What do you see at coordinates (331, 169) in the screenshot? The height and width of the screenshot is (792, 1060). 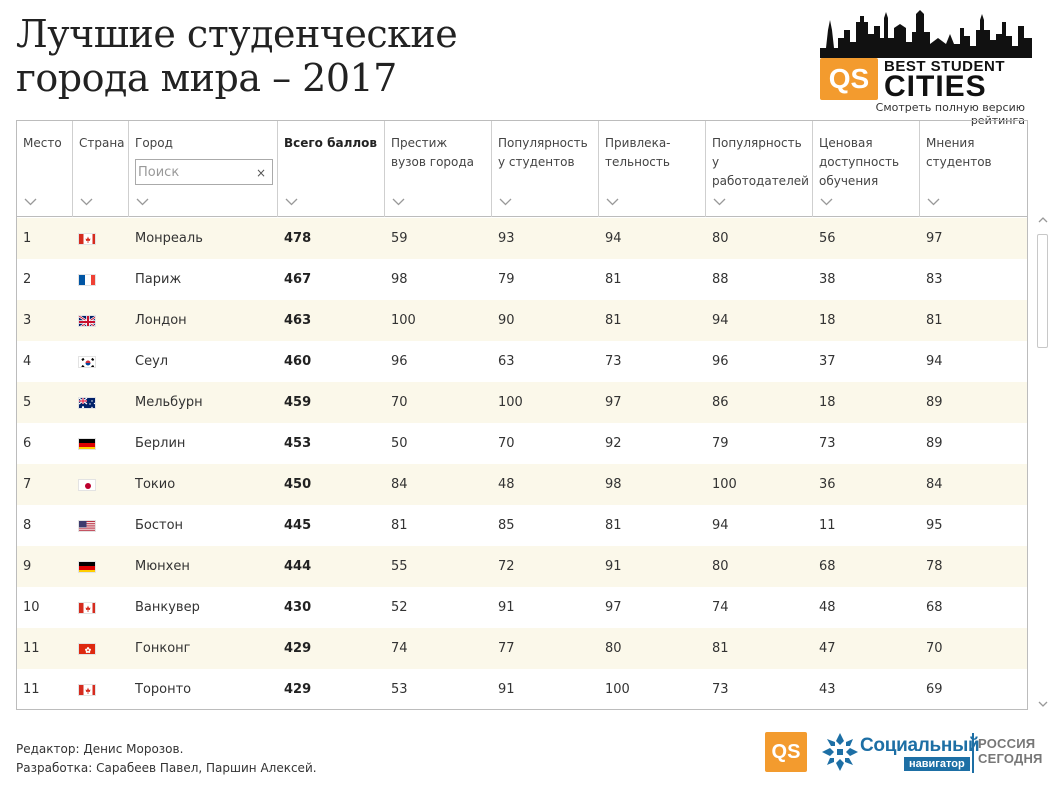 I see `column-header-total: Всего баллов` at bounding box center [331, 169].